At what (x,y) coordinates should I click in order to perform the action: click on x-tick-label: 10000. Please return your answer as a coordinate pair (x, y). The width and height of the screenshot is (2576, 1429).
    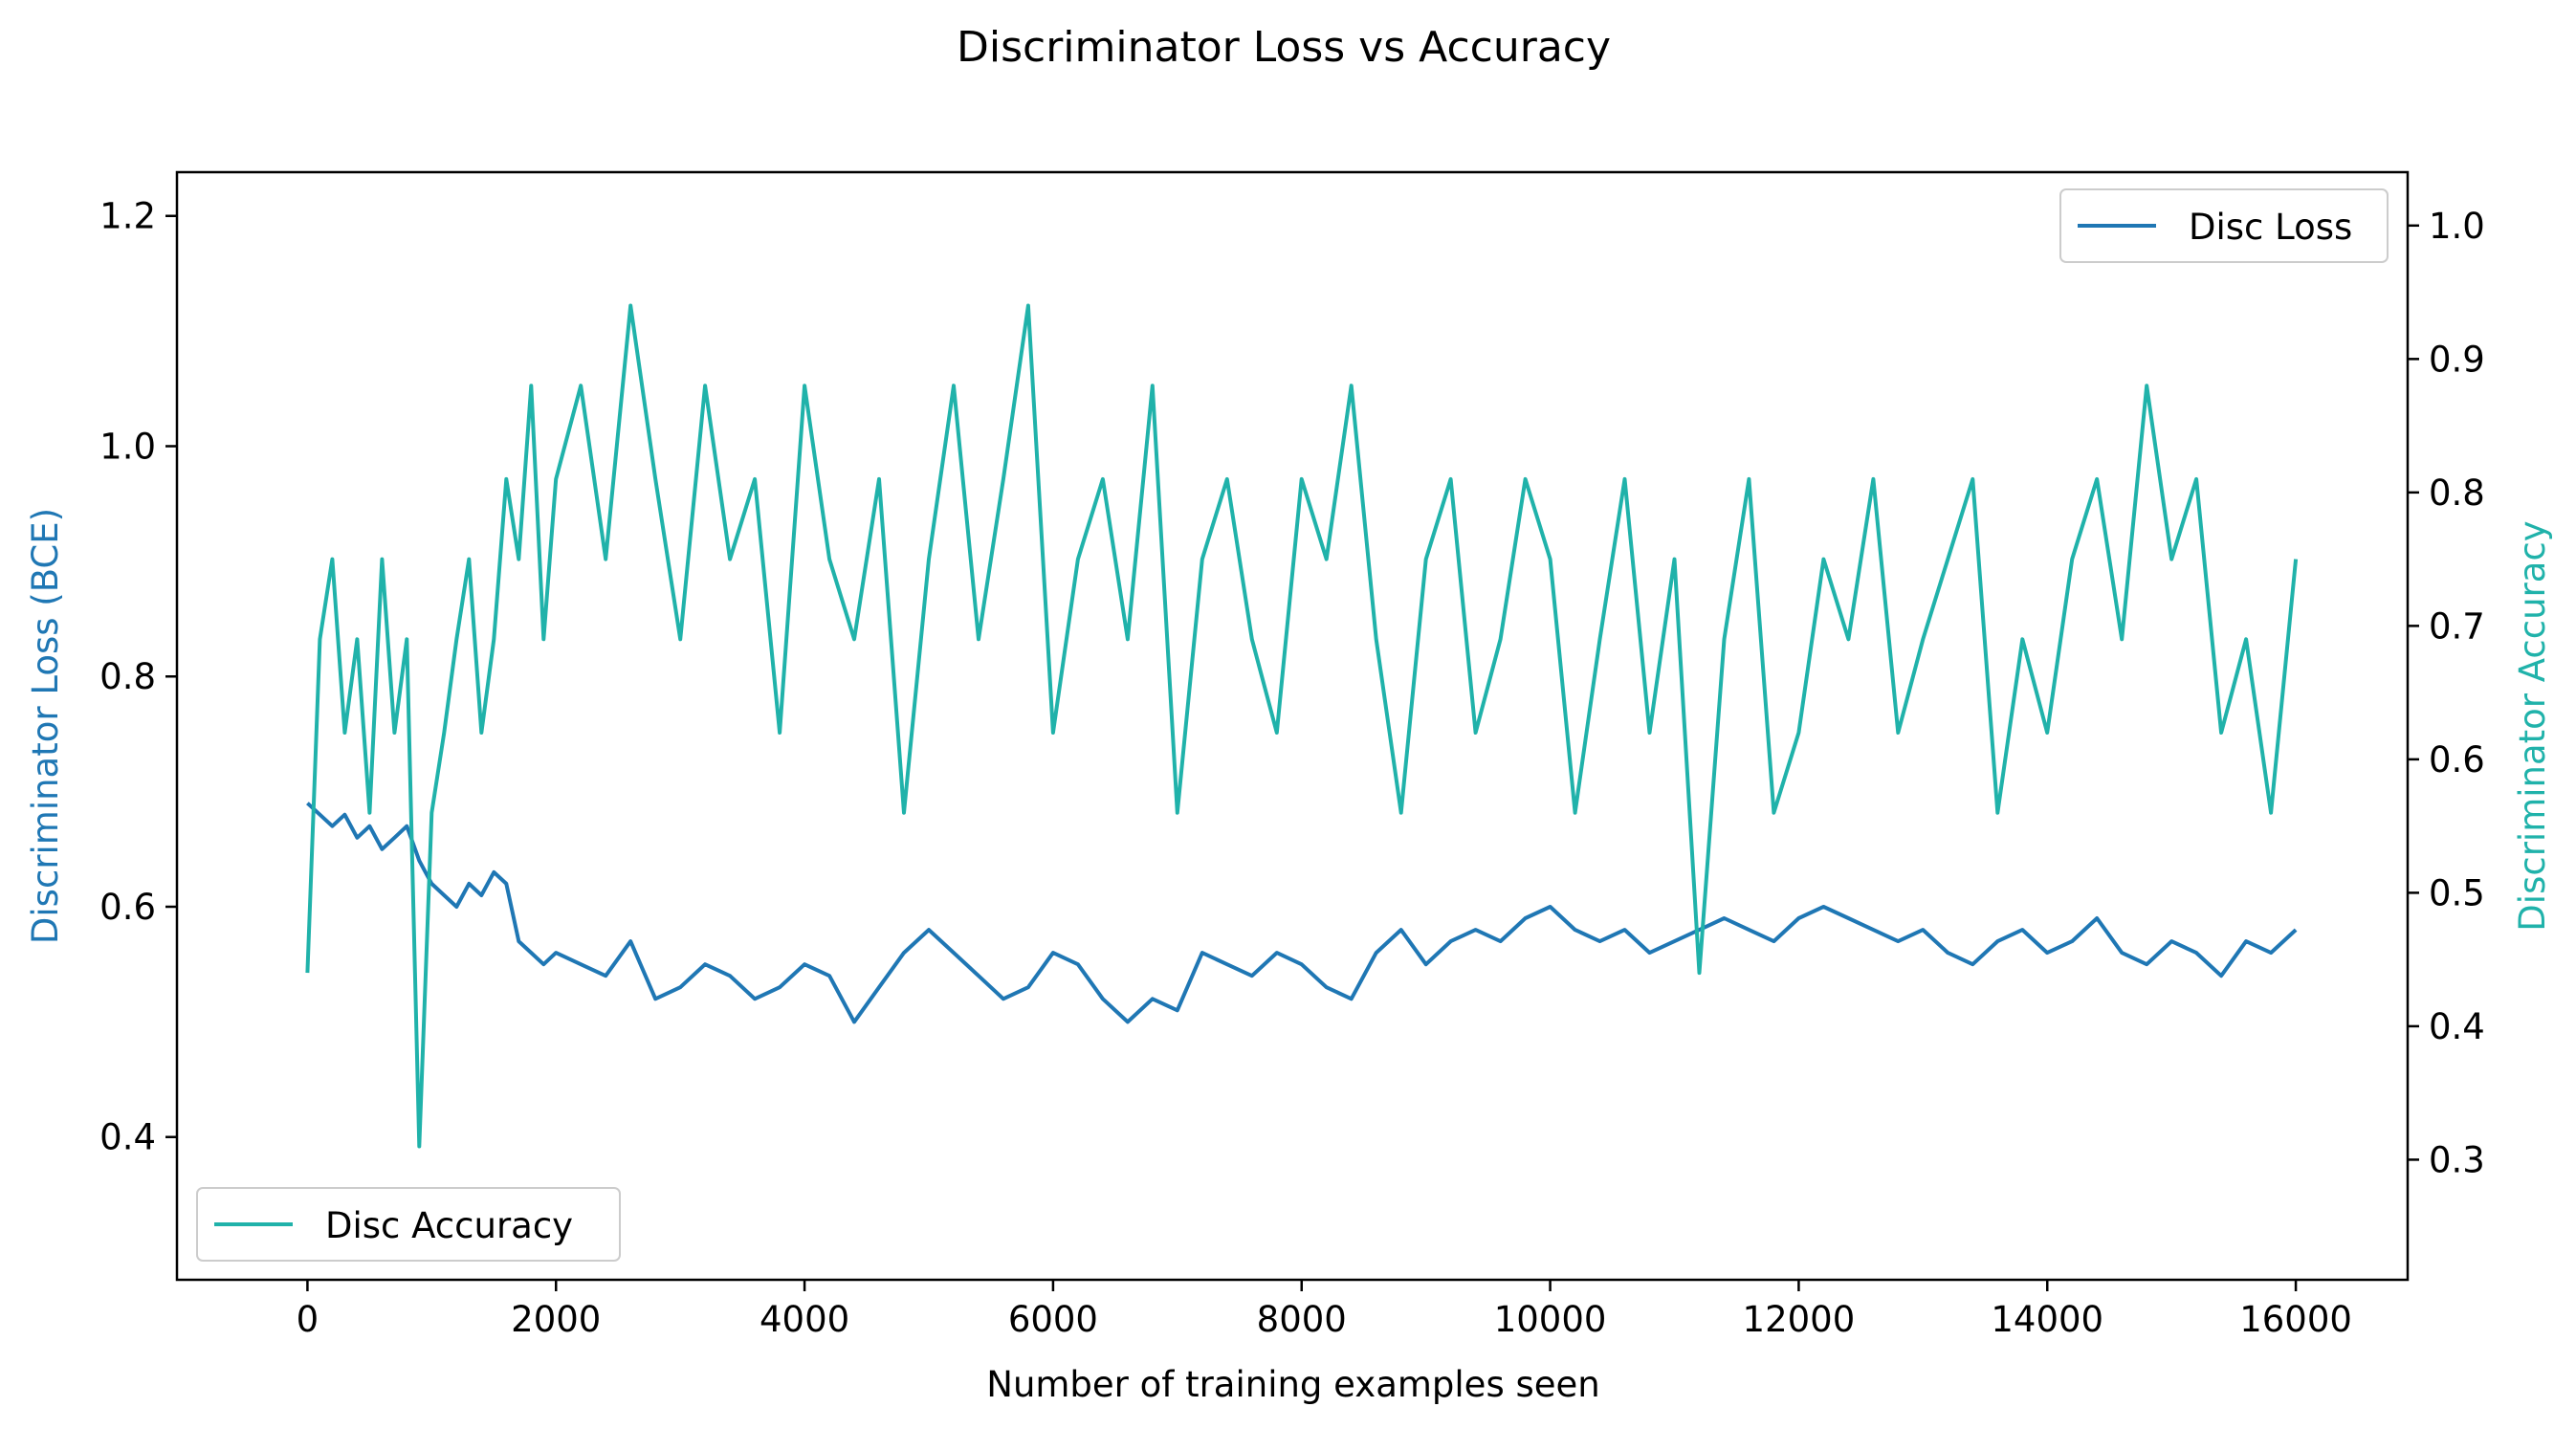
    Looking at the image, I should click on (1551, 1319).